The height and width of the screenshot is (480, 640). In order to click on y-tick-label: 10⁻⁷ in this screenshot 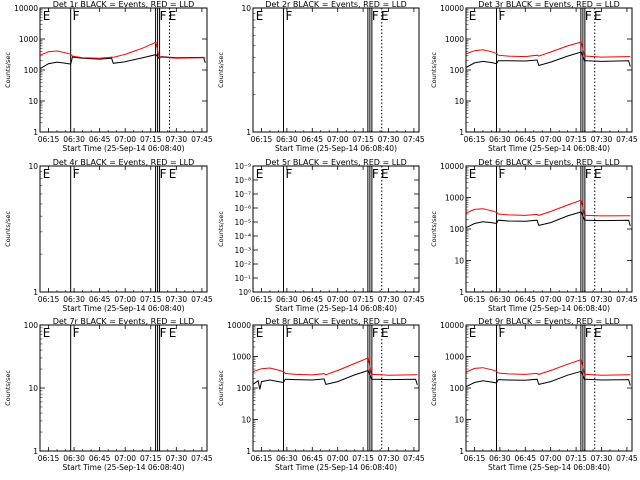, I will do `click(242, 194)`.